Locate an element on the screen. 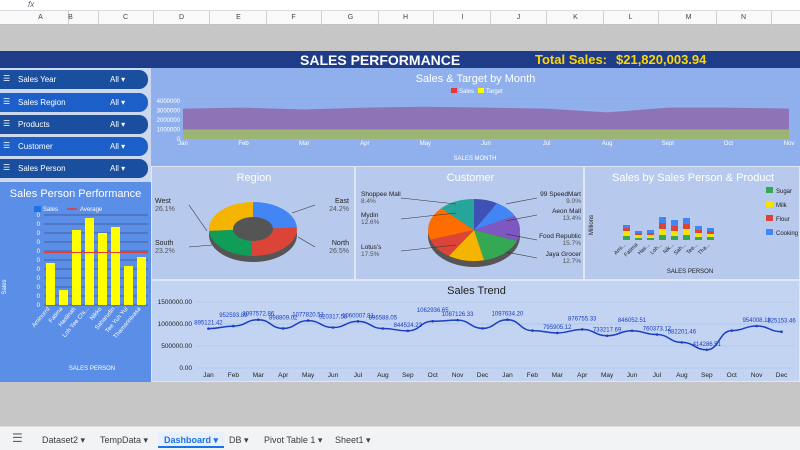 The image size is (800, 450). column-header-i: I is located at coordinates (463, 18).